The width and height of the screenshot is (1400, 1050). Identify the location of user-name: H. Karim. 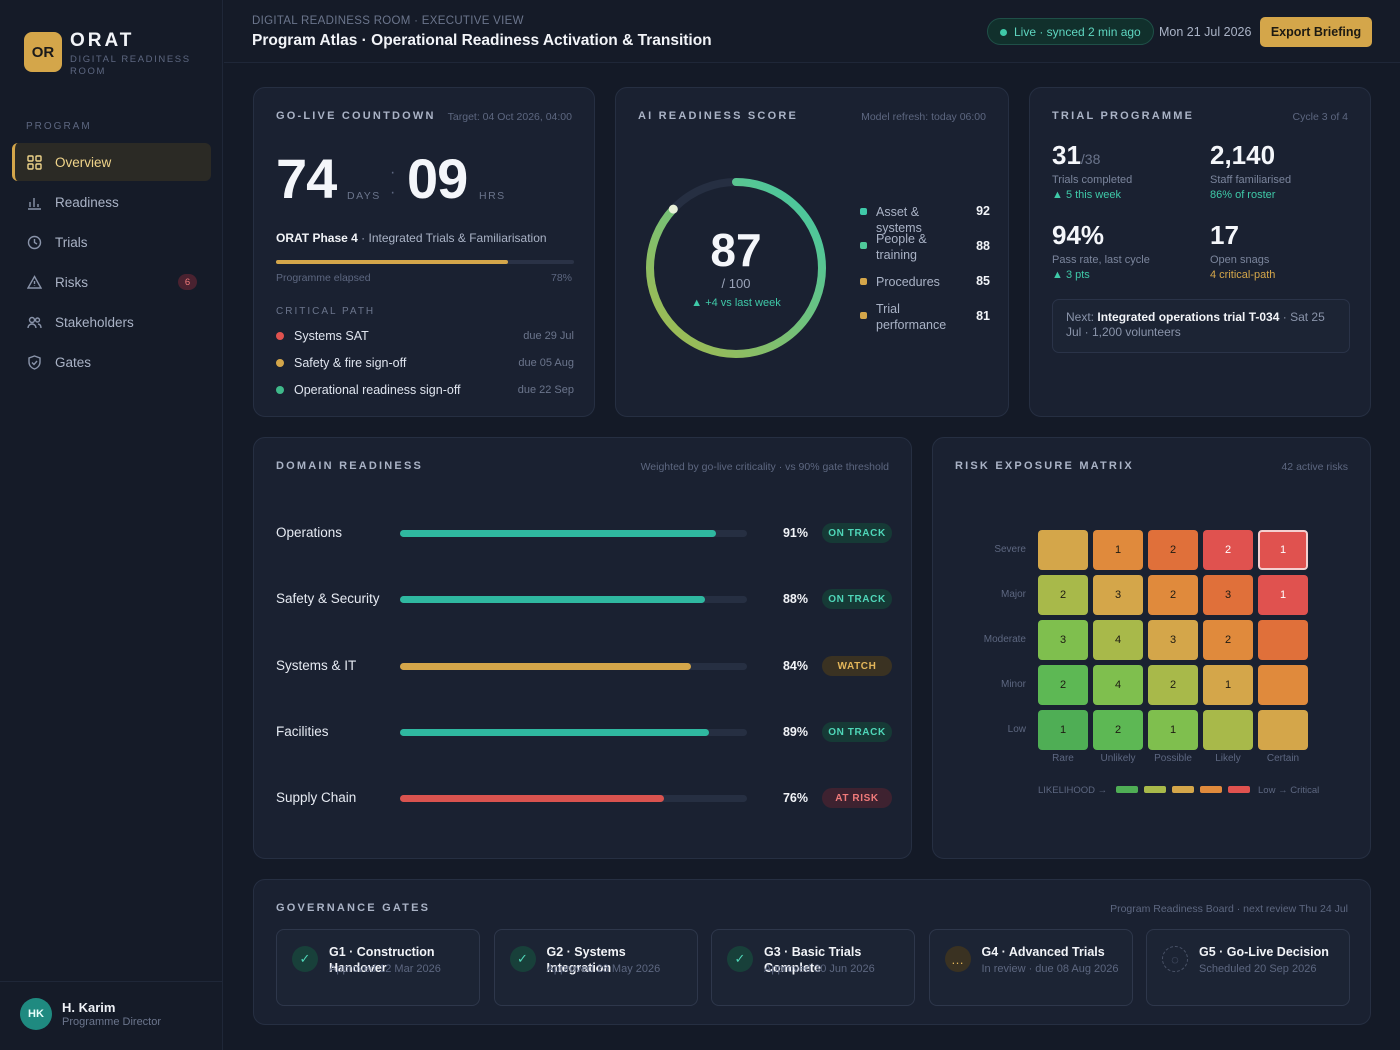
(89, 1007).